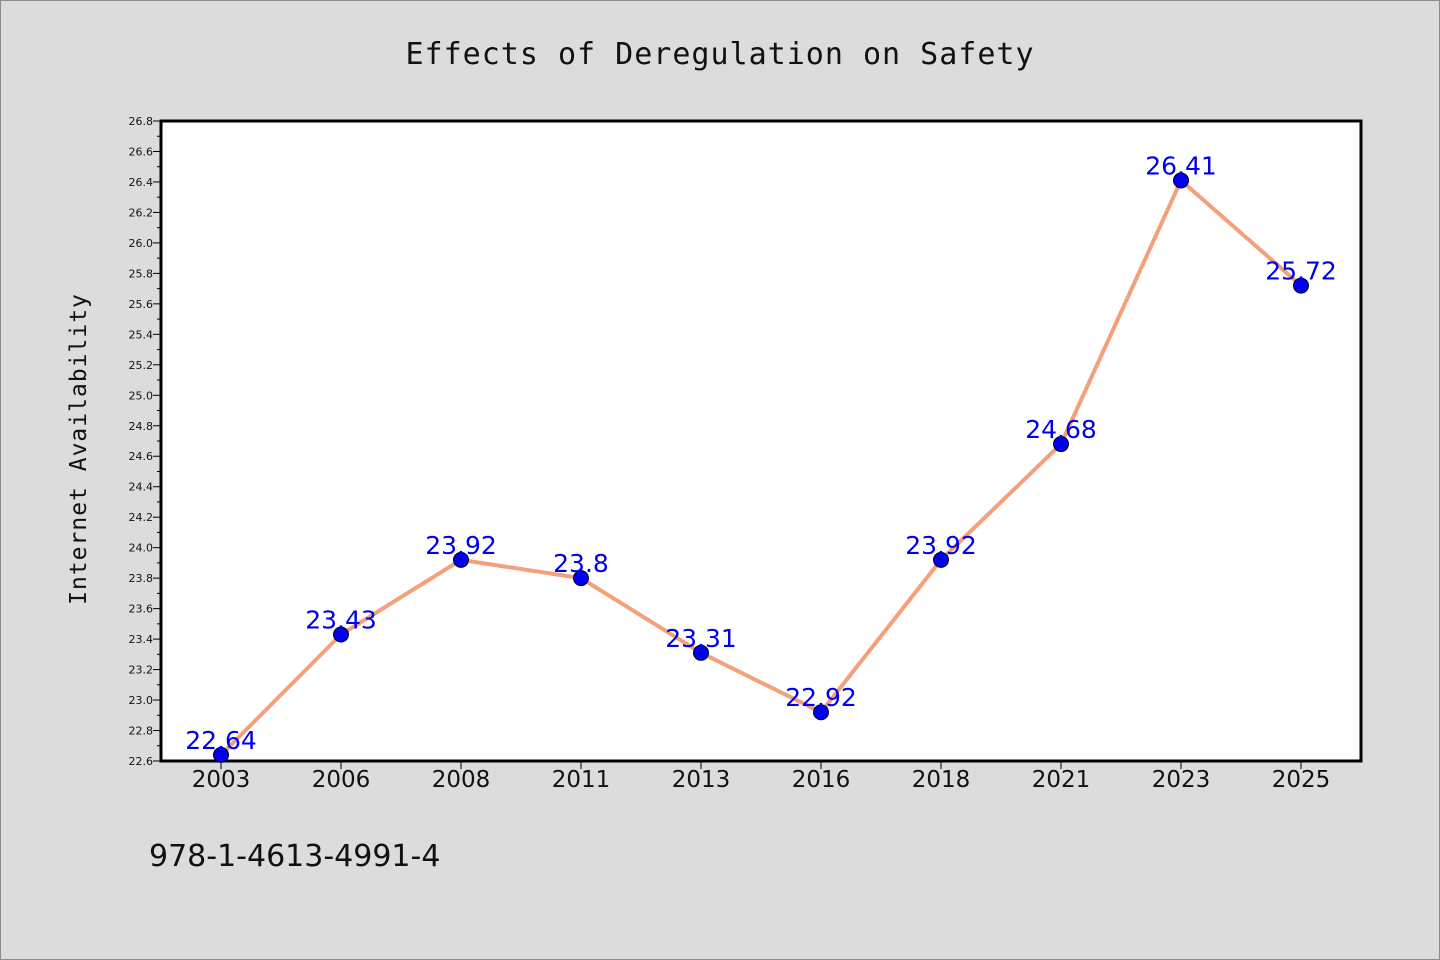 Image resolution: width=1440 pixels, height=960 pixels. I want to click on y-tick-label: 26.6, so click(141, 151).